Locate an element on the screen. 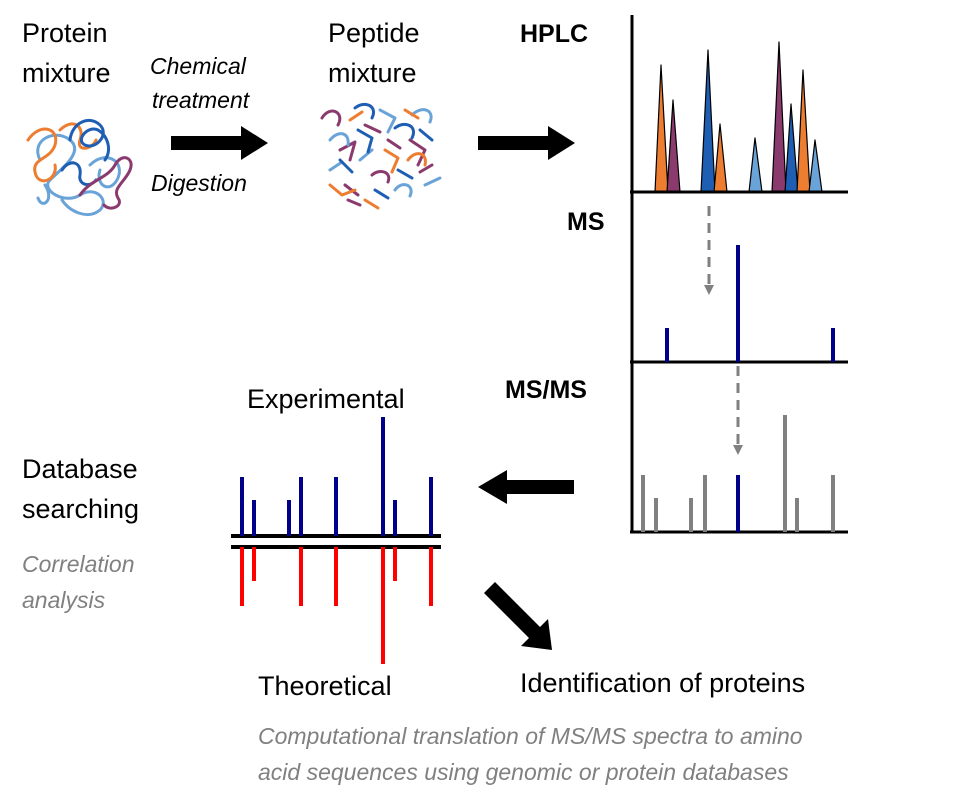 The width and height of the screenshot is (968, 805). peptide-mixture-line-2: mixture is located at coordinates (372, 73).